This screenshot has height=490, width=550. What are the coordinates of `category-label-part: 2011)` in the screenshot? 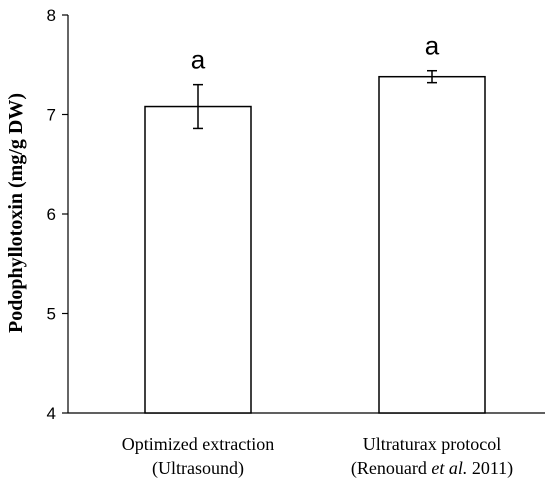 It's located at (490, 468).